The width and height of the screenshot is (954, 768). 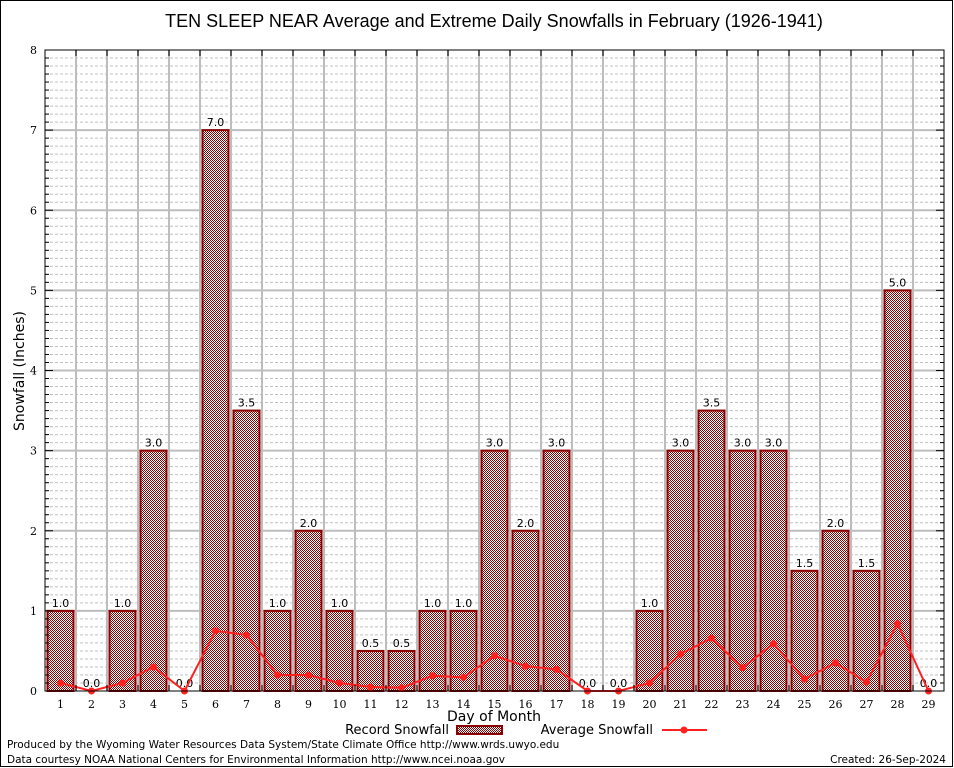 What do you see at coordinates (619, 704) in the screenshot?
I see `x-tick-label: 19` at bounding box center [619, 704].